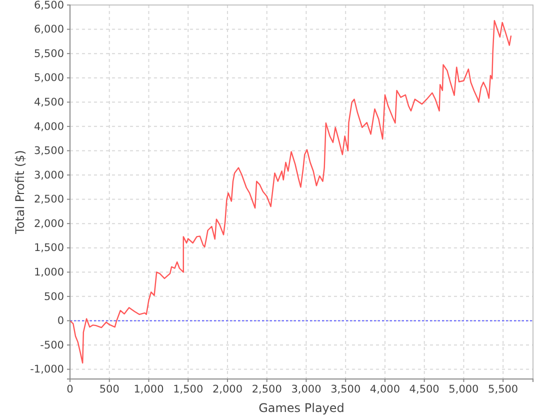  Describe the element at coordinates (70, 389) in the screenshot. I see `x-tick-label: 0` at that location.